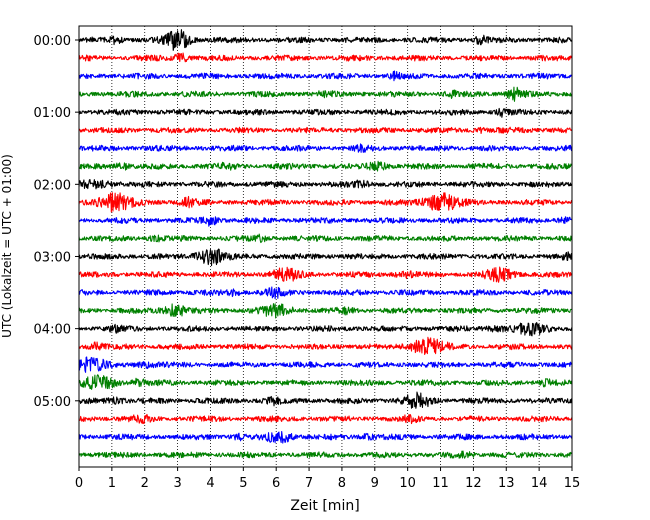 The width and height of the screenshot is (650, 520). What do you see at coordinates (56, 222) in the screenshot?
I see `y-axis-ticks: 00:00 01:00 02:00 03:00 04:00 05:00` at bounding box center [56, 222].